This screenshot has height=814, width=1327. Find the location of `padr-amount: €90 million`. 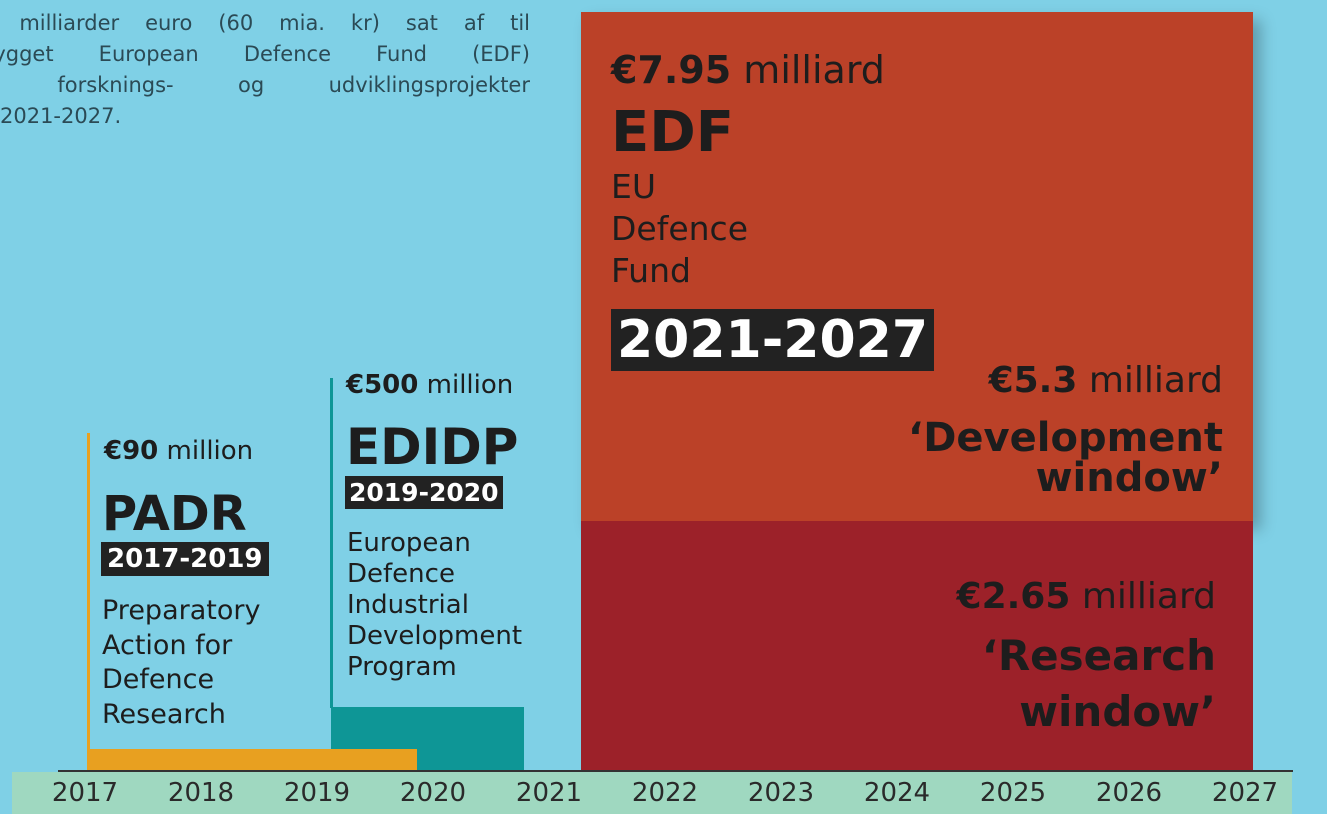

padr-amount: €90 million is located at coordinates (178, 451).